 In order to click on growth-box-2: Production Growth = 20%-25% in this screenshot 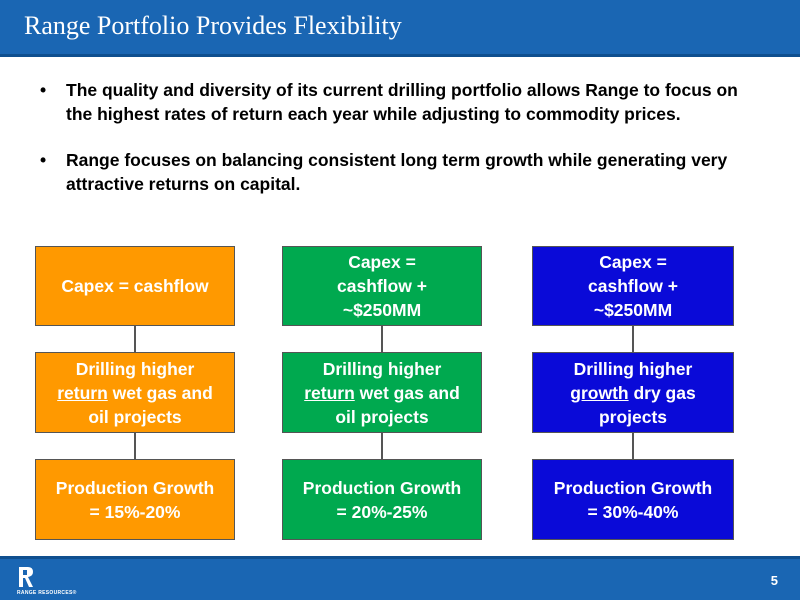, I will do `click(382, 499)`.